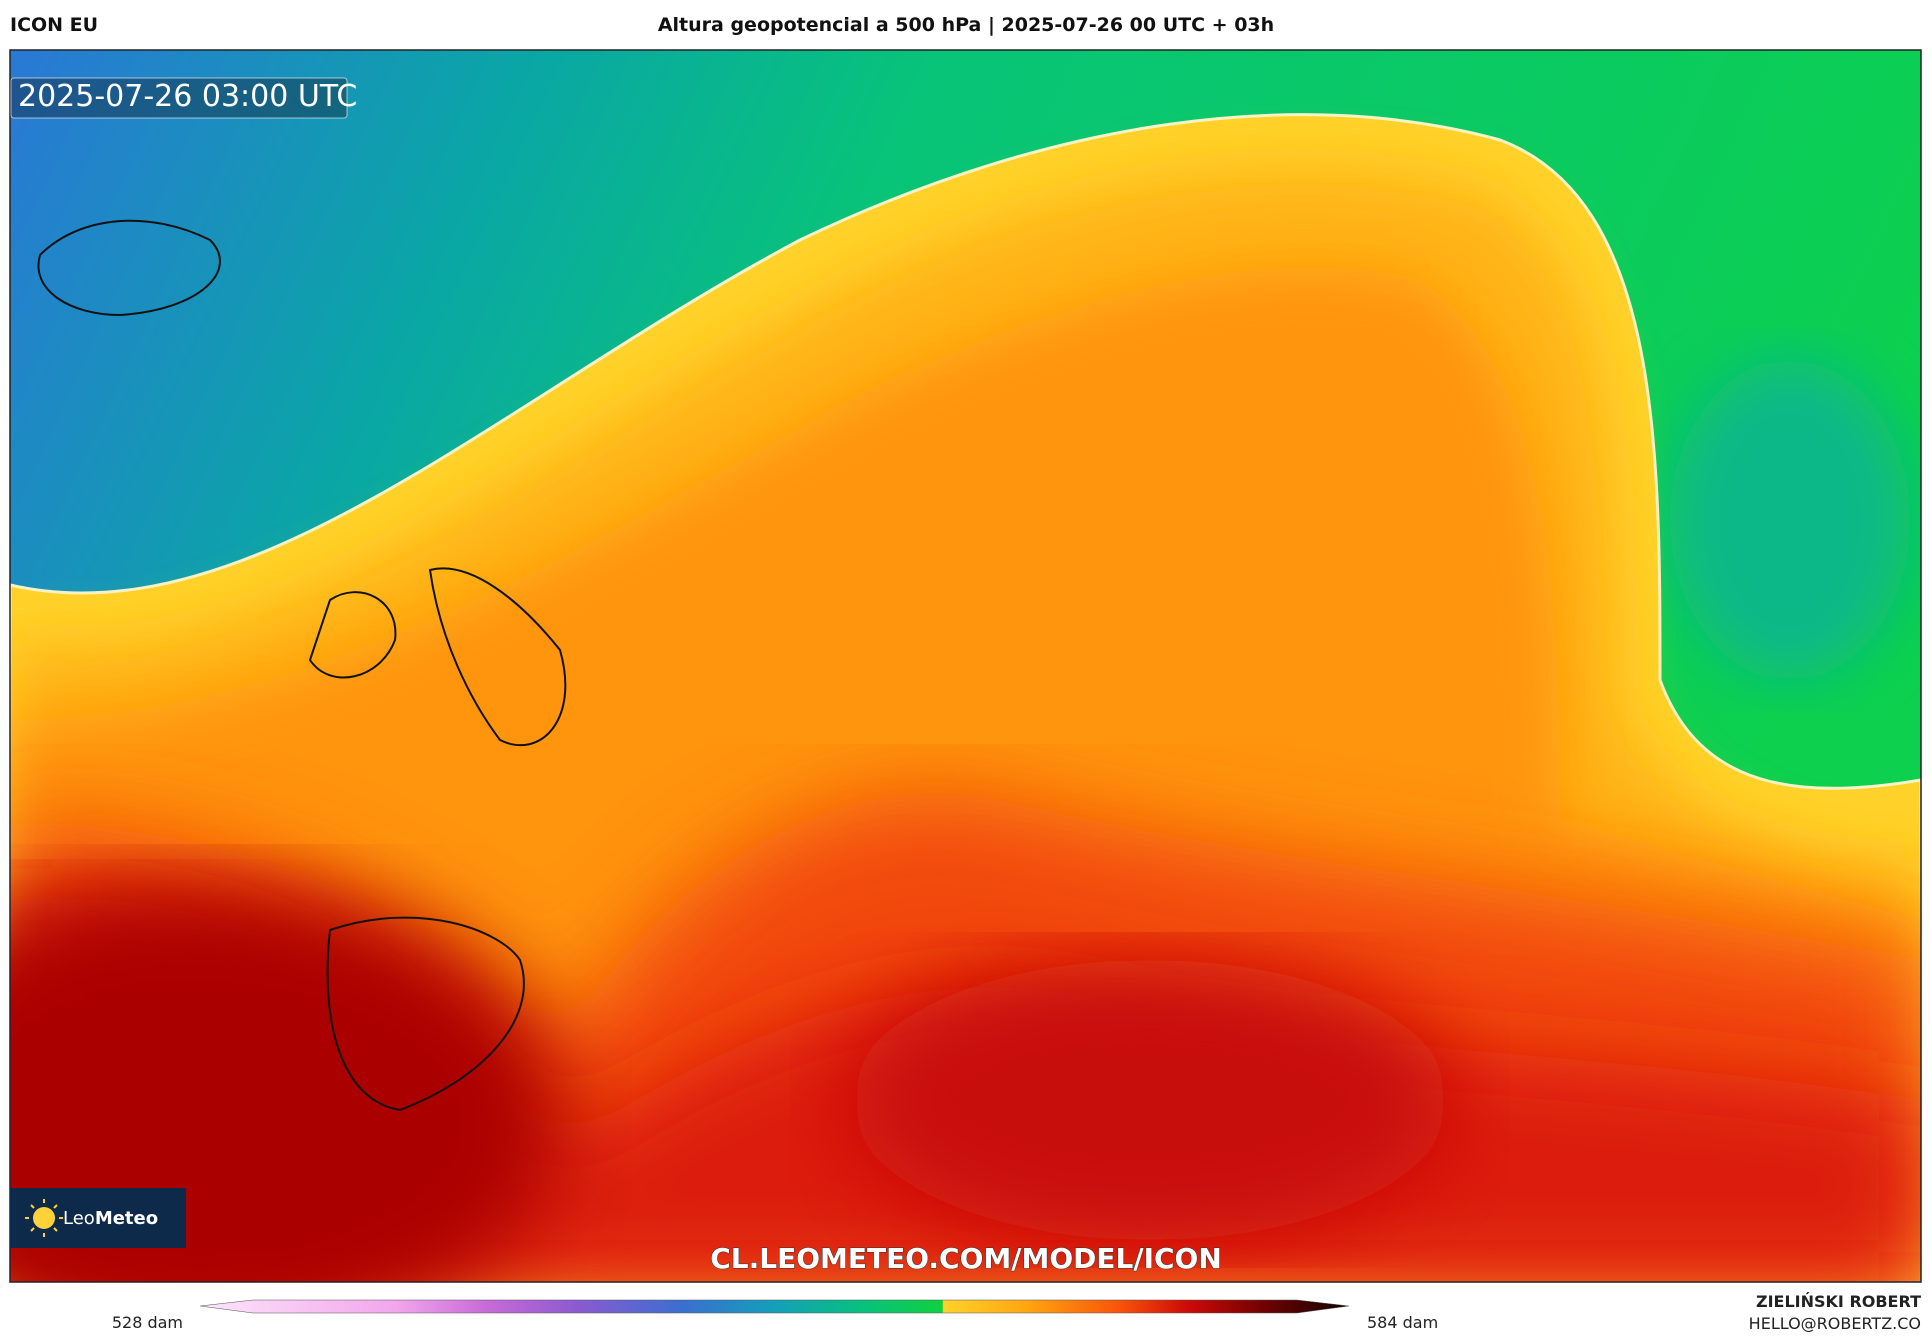  What do you see at coordinates (187, 96) in the screenshot?
I see `valid-time: 2025-07-26 03:00 UTC` at bounding box center [187, 96].